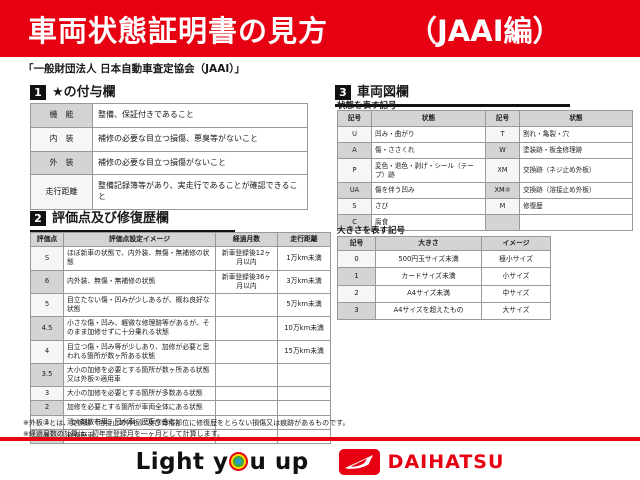  Describe the element at coordinates (446, 461) in the screenshot. I see `daihatsu-wordmark: DAIHATSU` at that location.